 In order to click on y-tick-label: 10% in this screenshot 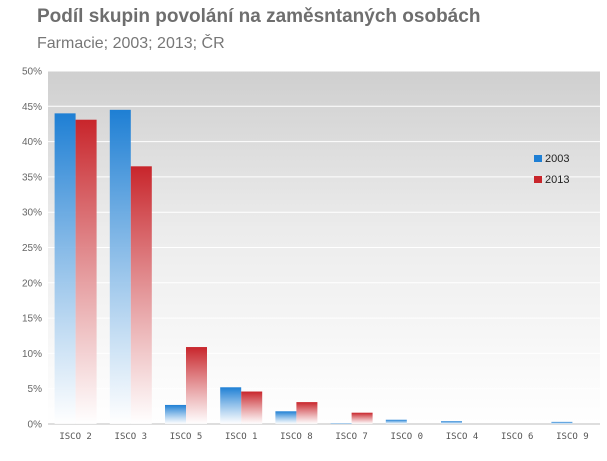, I will do `click(32, 354)`.